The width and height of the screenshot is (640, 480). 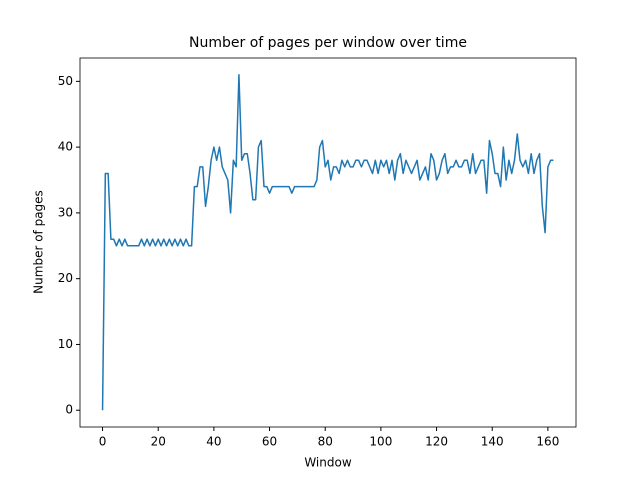 What do you see at coordinates (380, 442) in the screenshot?
I see `x-tick-label: 100` at bounding box center [380, 442].